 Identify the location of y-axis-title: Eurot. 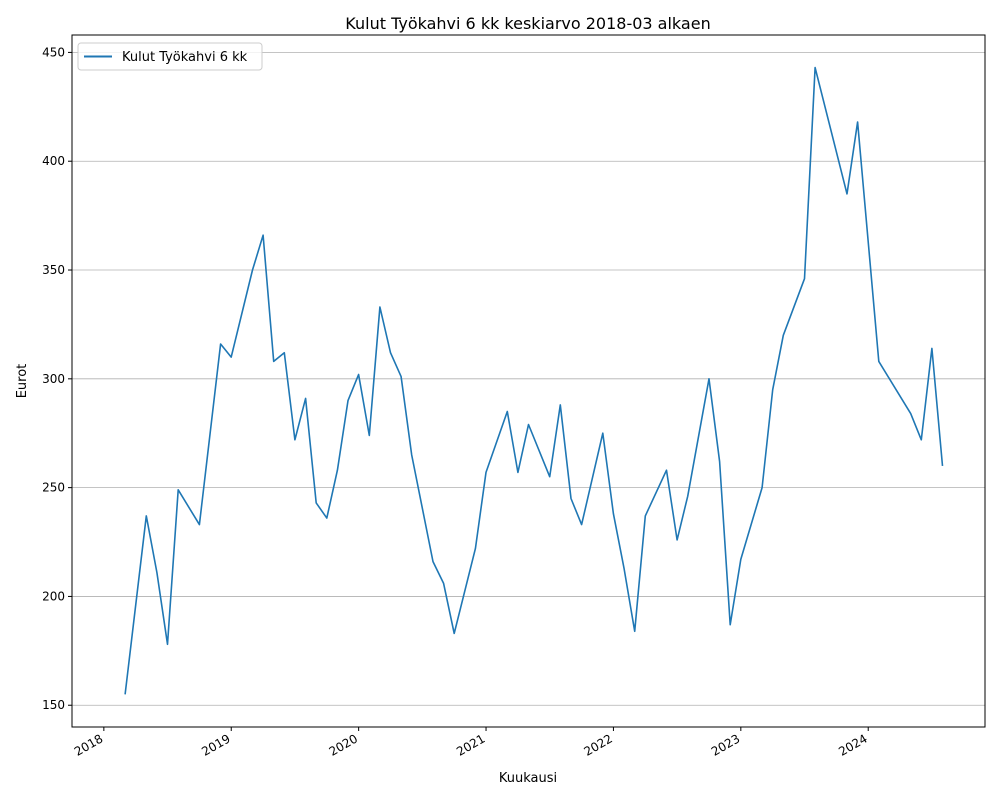
(22, 381).